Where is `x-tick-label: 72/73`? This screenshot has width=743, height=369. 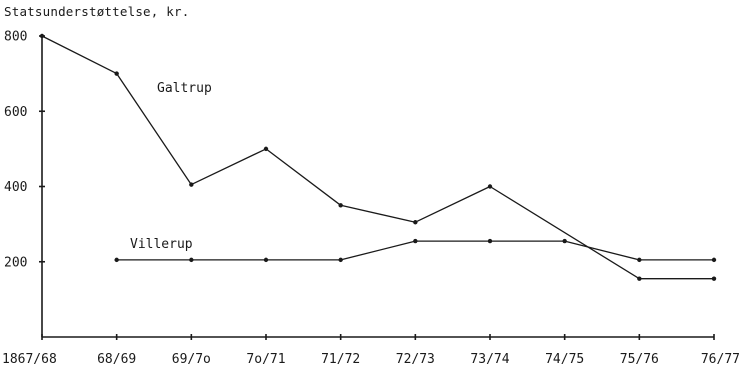 x-tick-label: 72/73 is located at coordinates (415, 359).